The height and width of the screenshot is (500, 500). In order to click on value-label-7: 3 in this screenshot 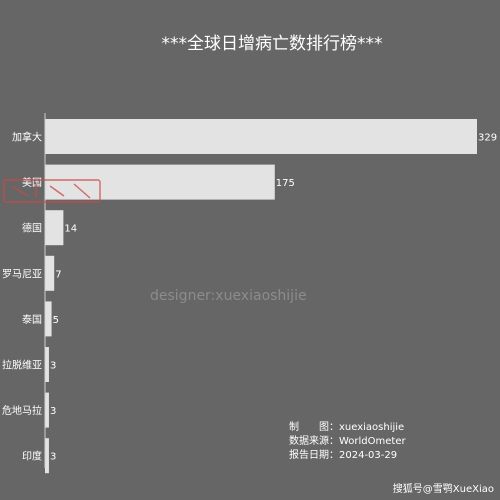, I will do `click(53, 457)`.